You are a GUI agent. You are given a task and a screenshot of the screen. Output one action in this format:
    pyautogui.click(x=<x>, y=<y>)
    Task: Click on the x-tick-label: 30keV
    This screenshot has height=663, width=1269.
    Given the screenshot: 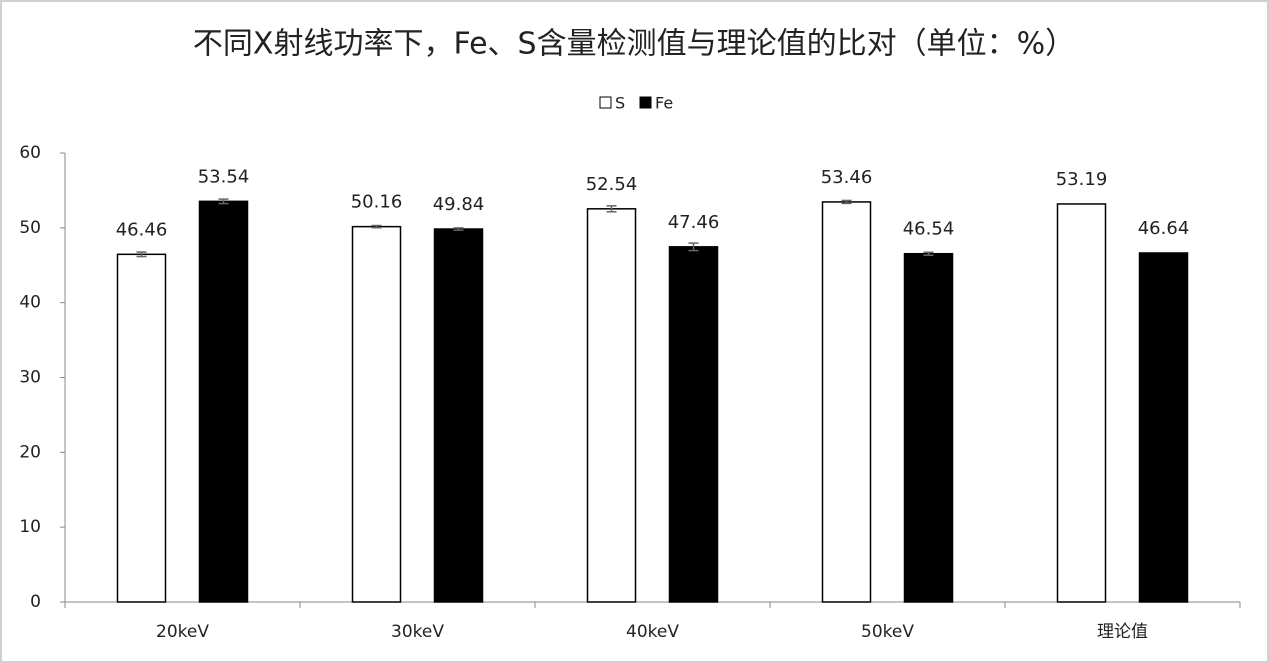 What is the action you would take?
    pyautogui.click(x=417, y=632)
    